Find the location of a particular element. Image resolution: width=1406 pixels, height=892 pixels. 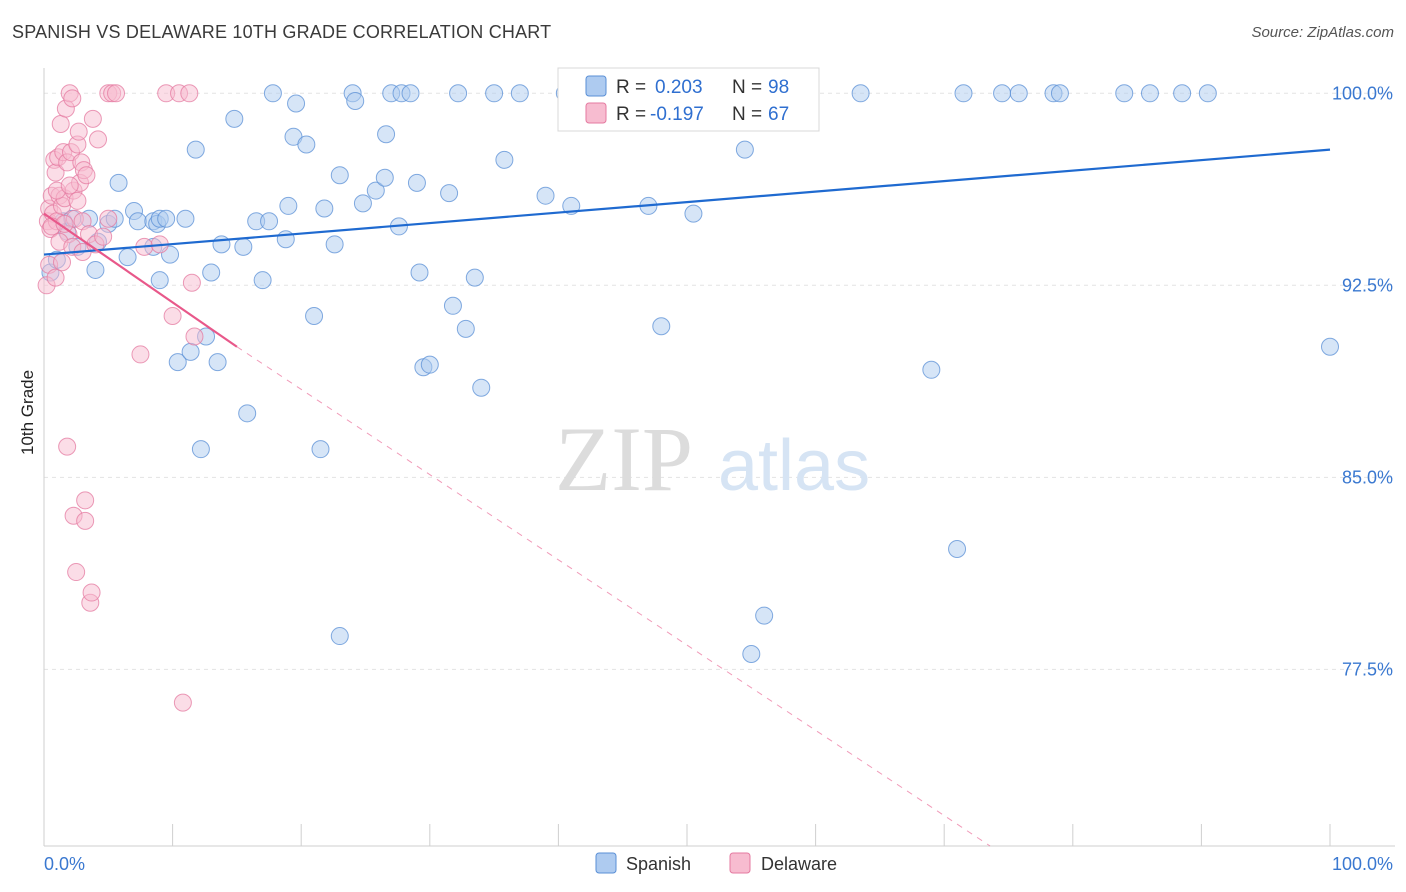

bottom-legend: Spanish Delaware is located at coordinates (716, 863).